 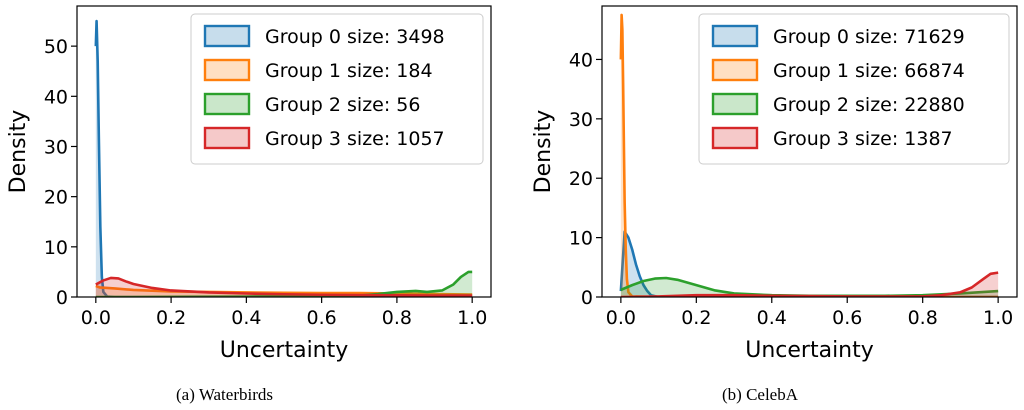 I want to click on caption-b: (b) CelebA, so click(x=760, y=395).